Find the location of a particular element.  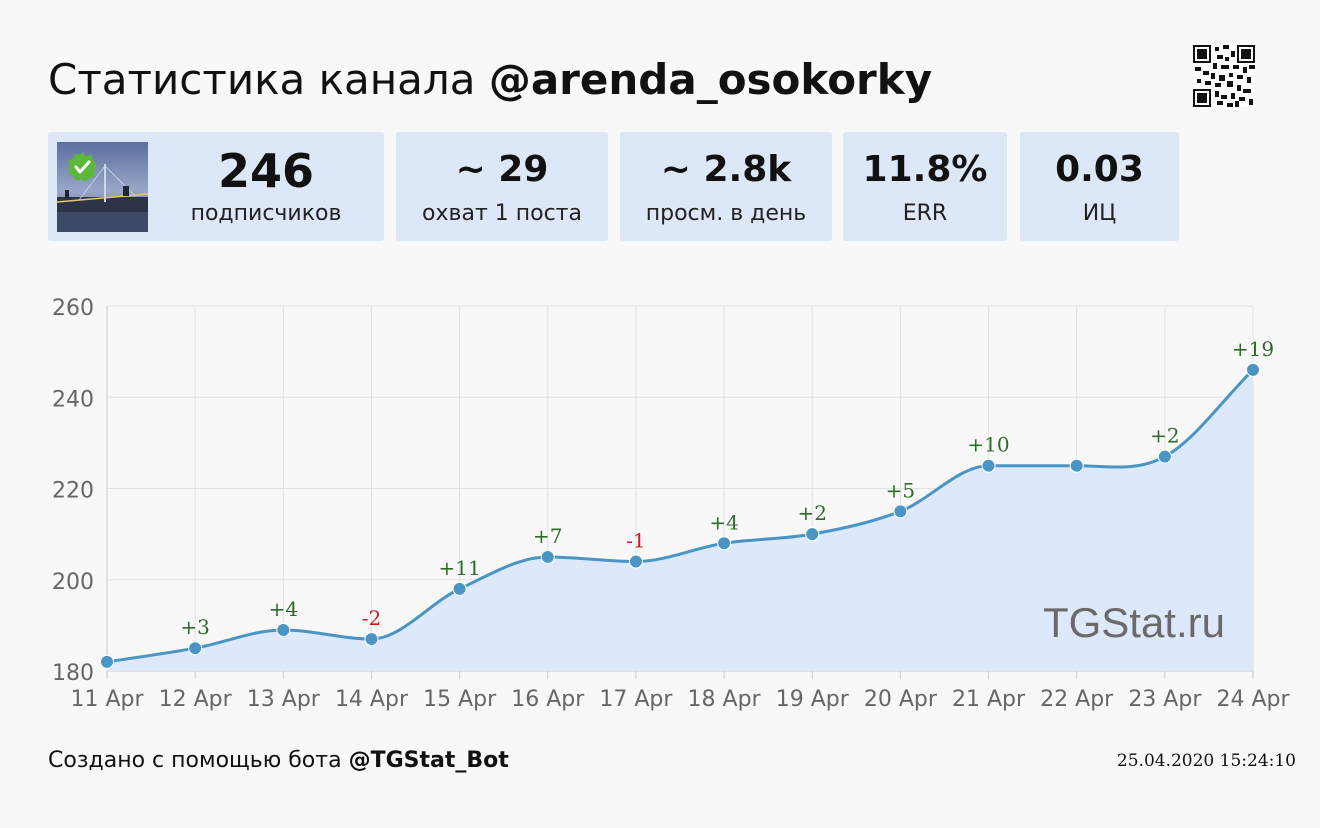

x-tick-label: 22 Apr is located at coordinates (1077, 699).